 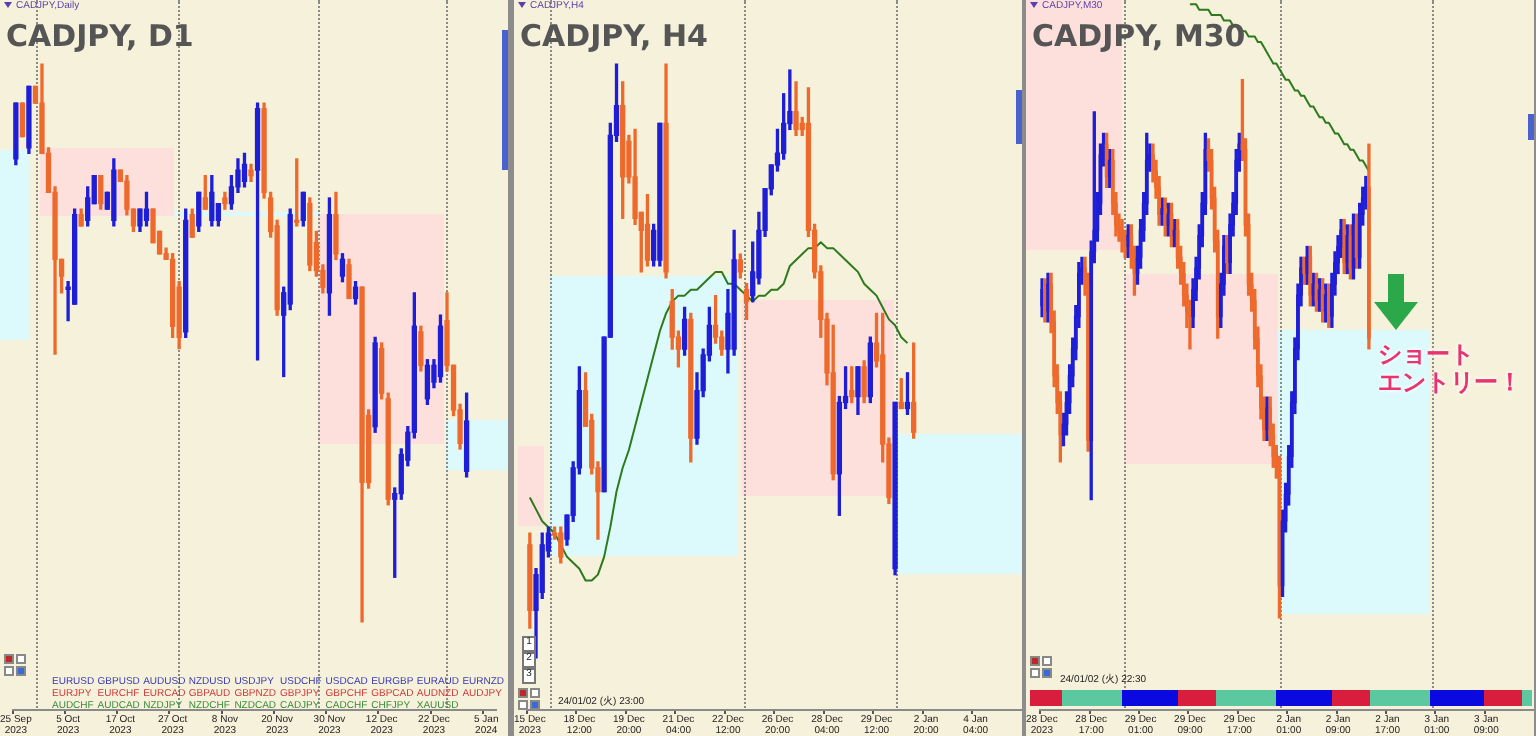 I want to click on chart-title: CADJPY, D1, so click(x=100, y=36).